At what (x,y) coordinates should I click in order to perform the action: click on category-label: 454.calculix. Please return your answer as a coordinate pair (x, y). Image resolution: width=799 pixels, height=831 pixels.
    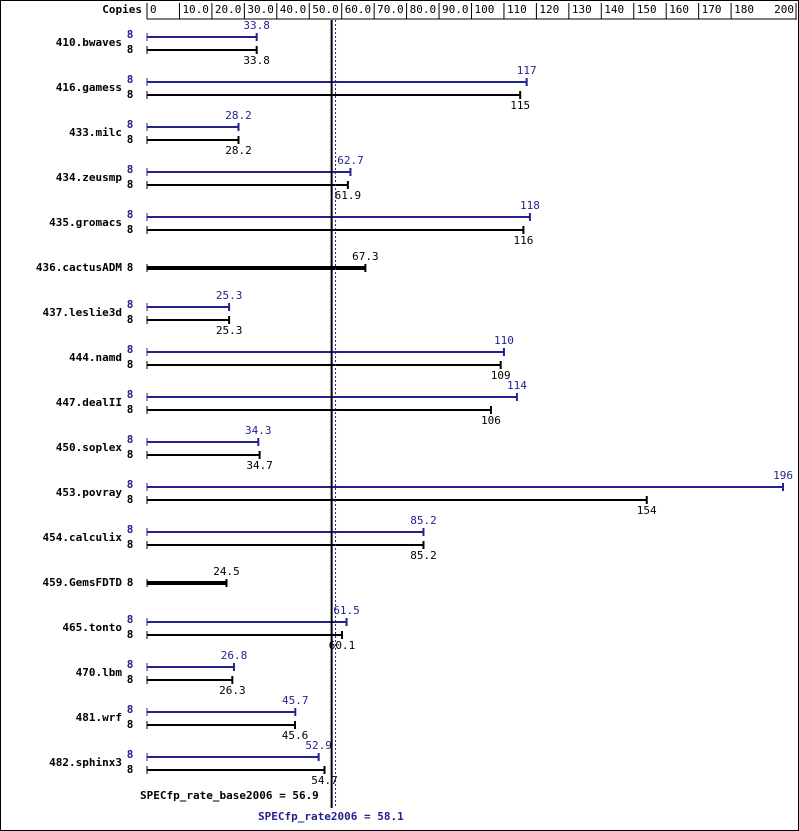
    Looking at the image, I should click on (83, 537).